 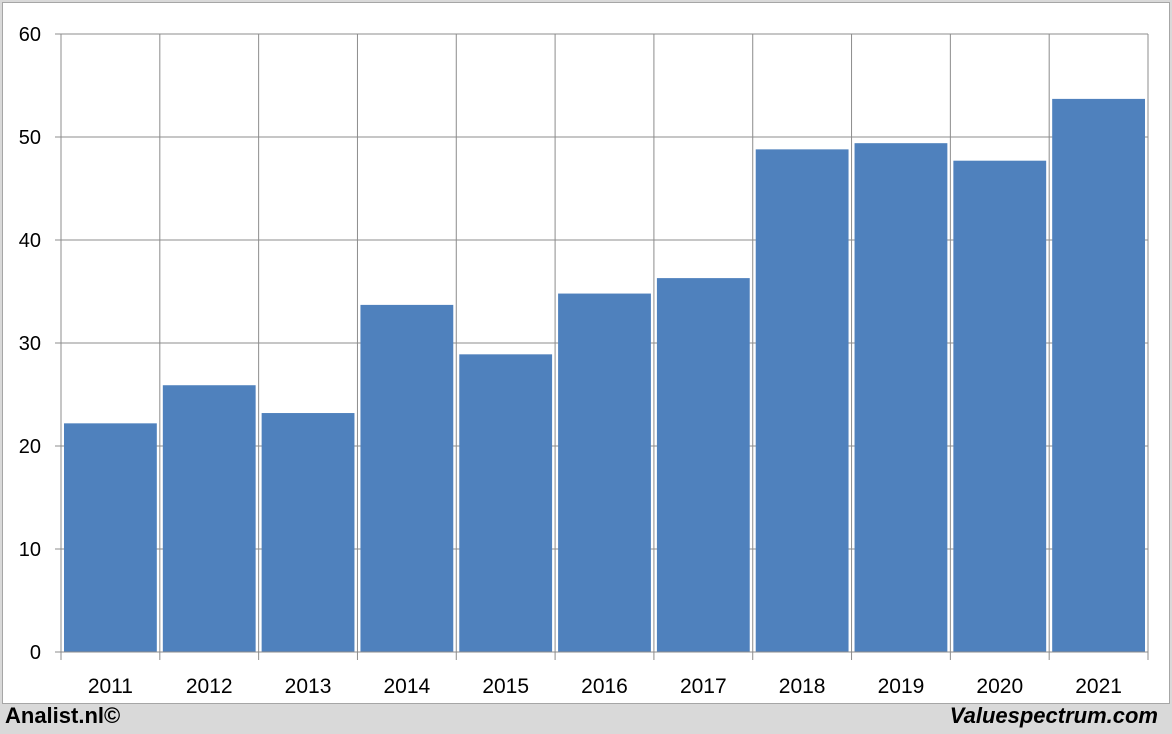 What do you see at coordinates (802, 401) in the screenshot?
I see `bar-2018` at bounding box center [802, 401].